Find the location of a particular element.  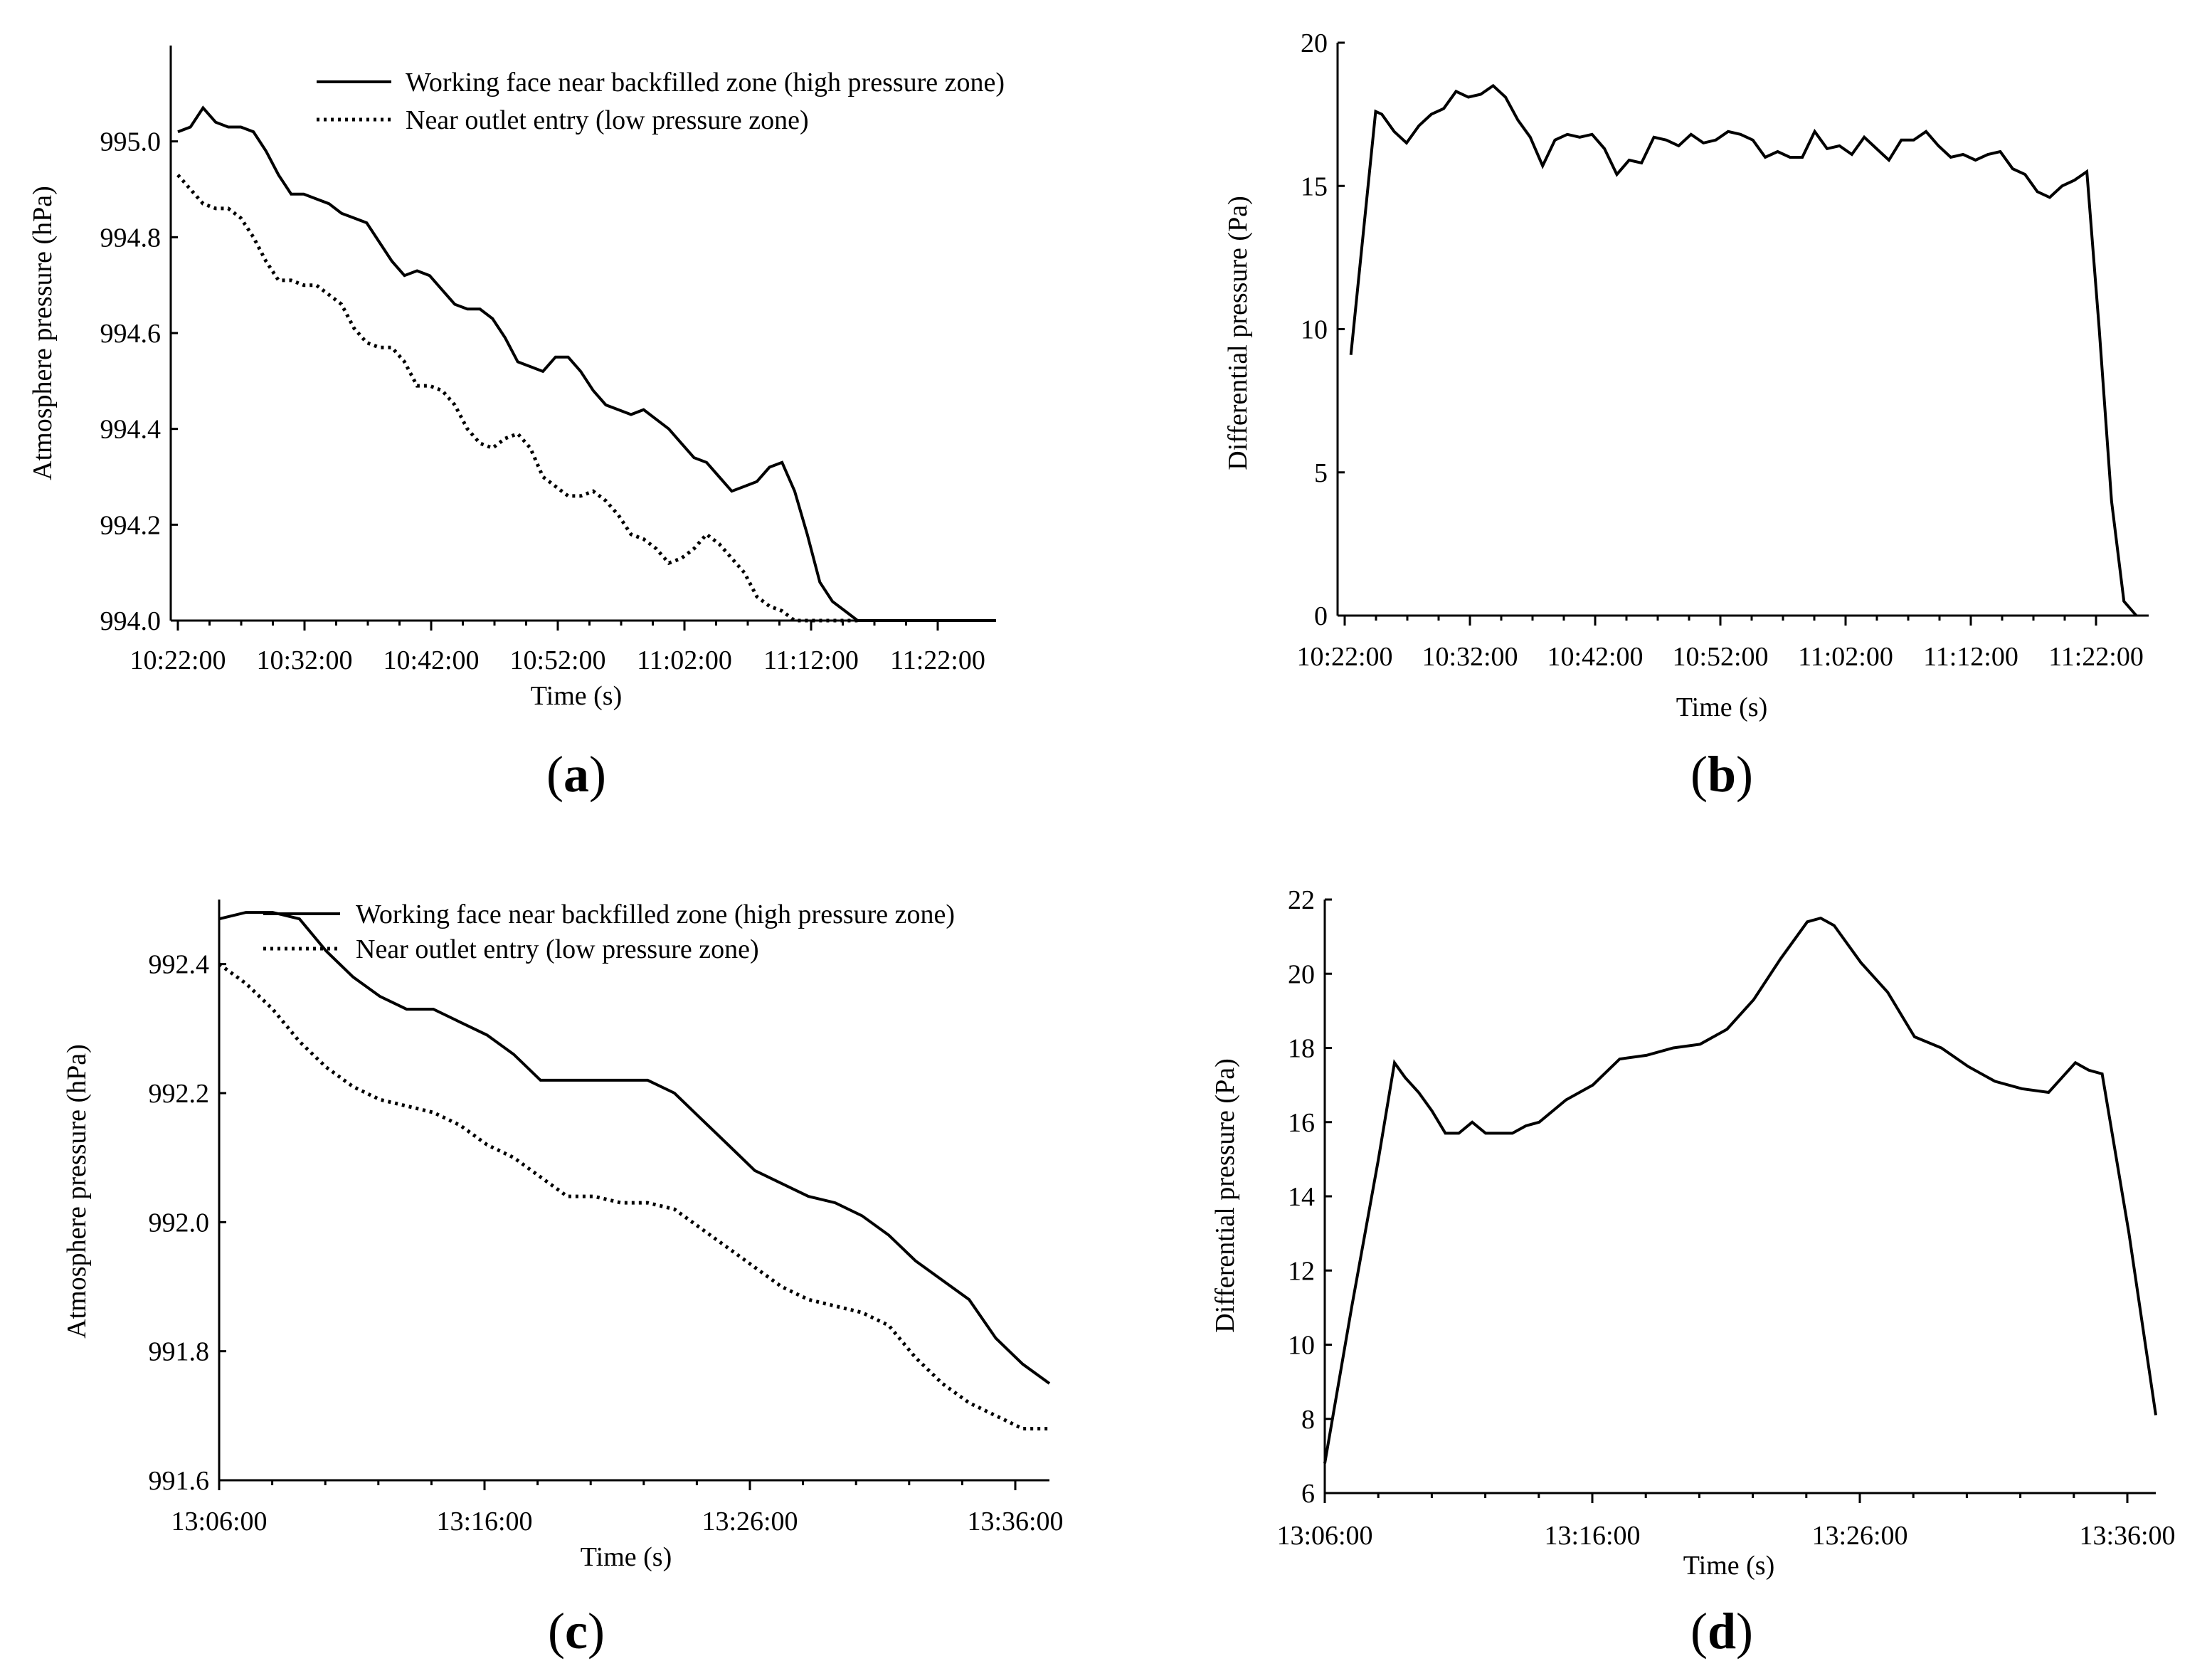

panel-b-x-axis-title: Time (s) is located at coordinates (1721, 707).